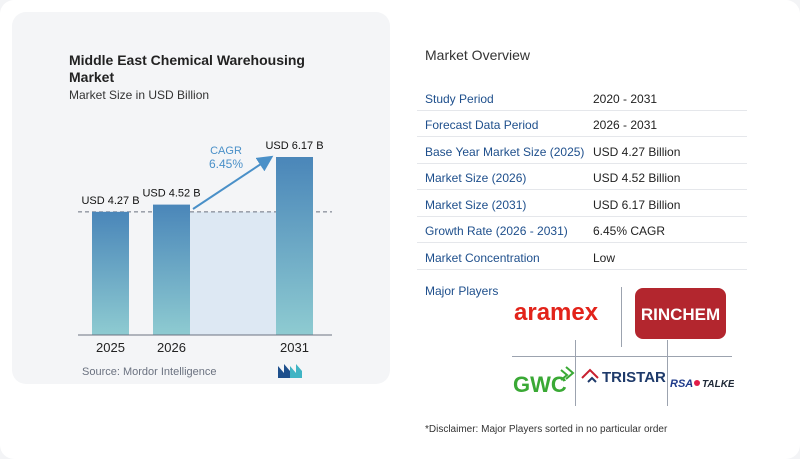  Describe the element at coordinates (294, 246) in the screenshot. I see `bar-2031` at that location.